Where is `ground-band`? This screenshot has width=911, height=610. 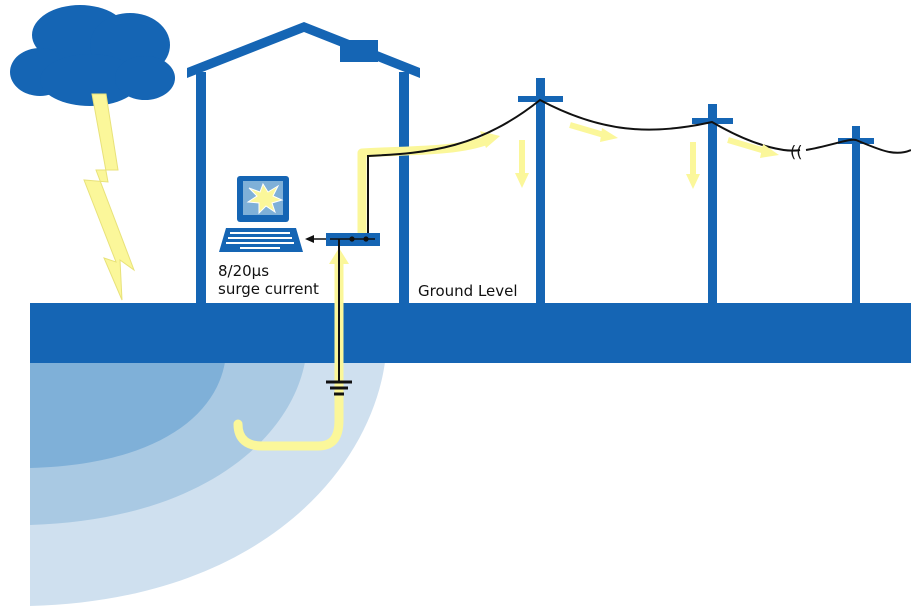
ground-band is located at coordinates (470, 333).